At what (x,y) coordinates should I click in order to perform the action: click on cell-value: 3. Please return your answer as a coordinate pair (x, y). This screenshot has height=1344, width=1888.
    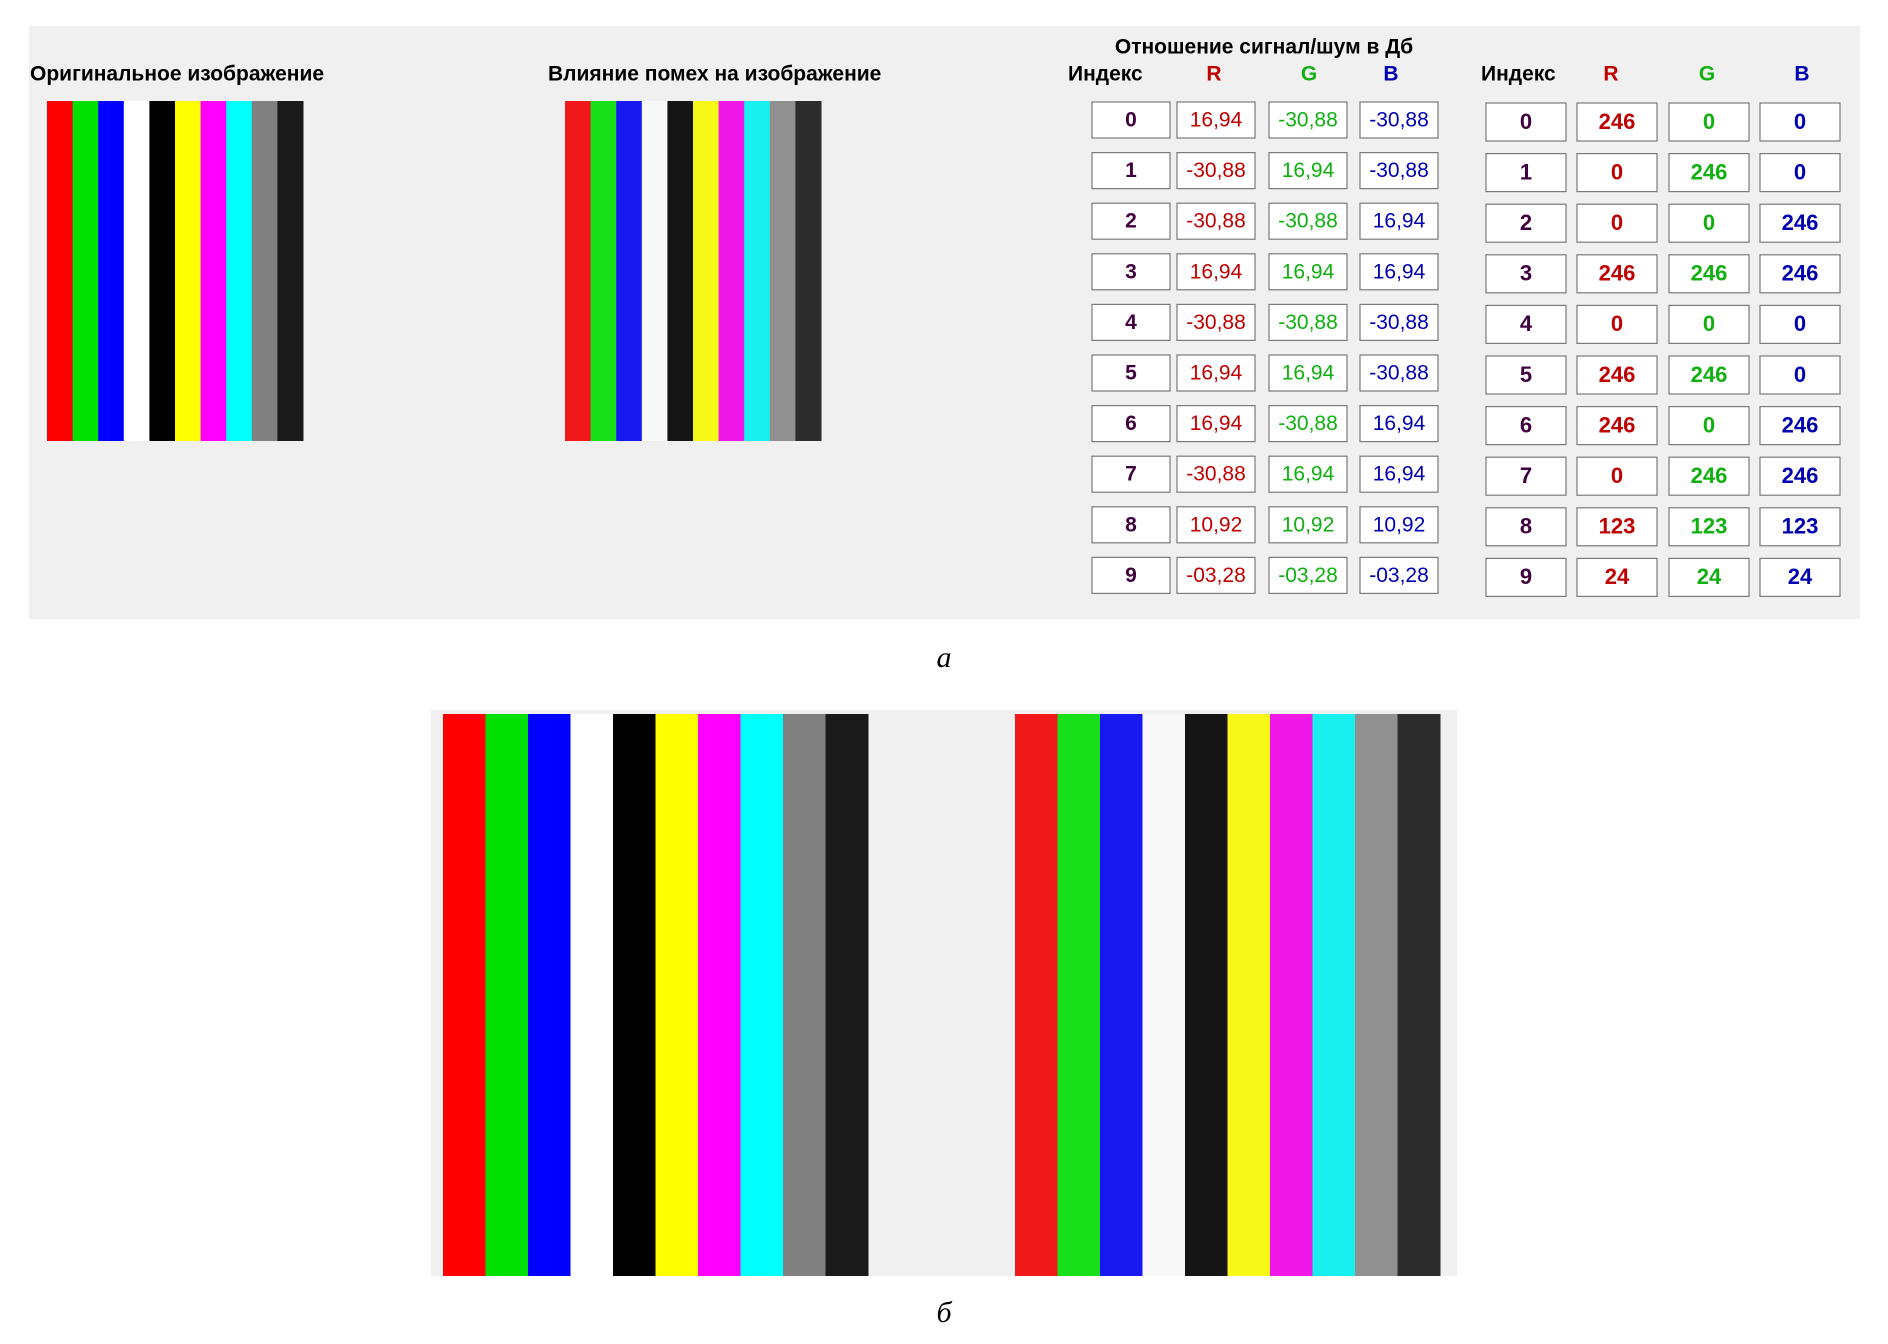
    Looking at the image, I should click on (1526, 273).